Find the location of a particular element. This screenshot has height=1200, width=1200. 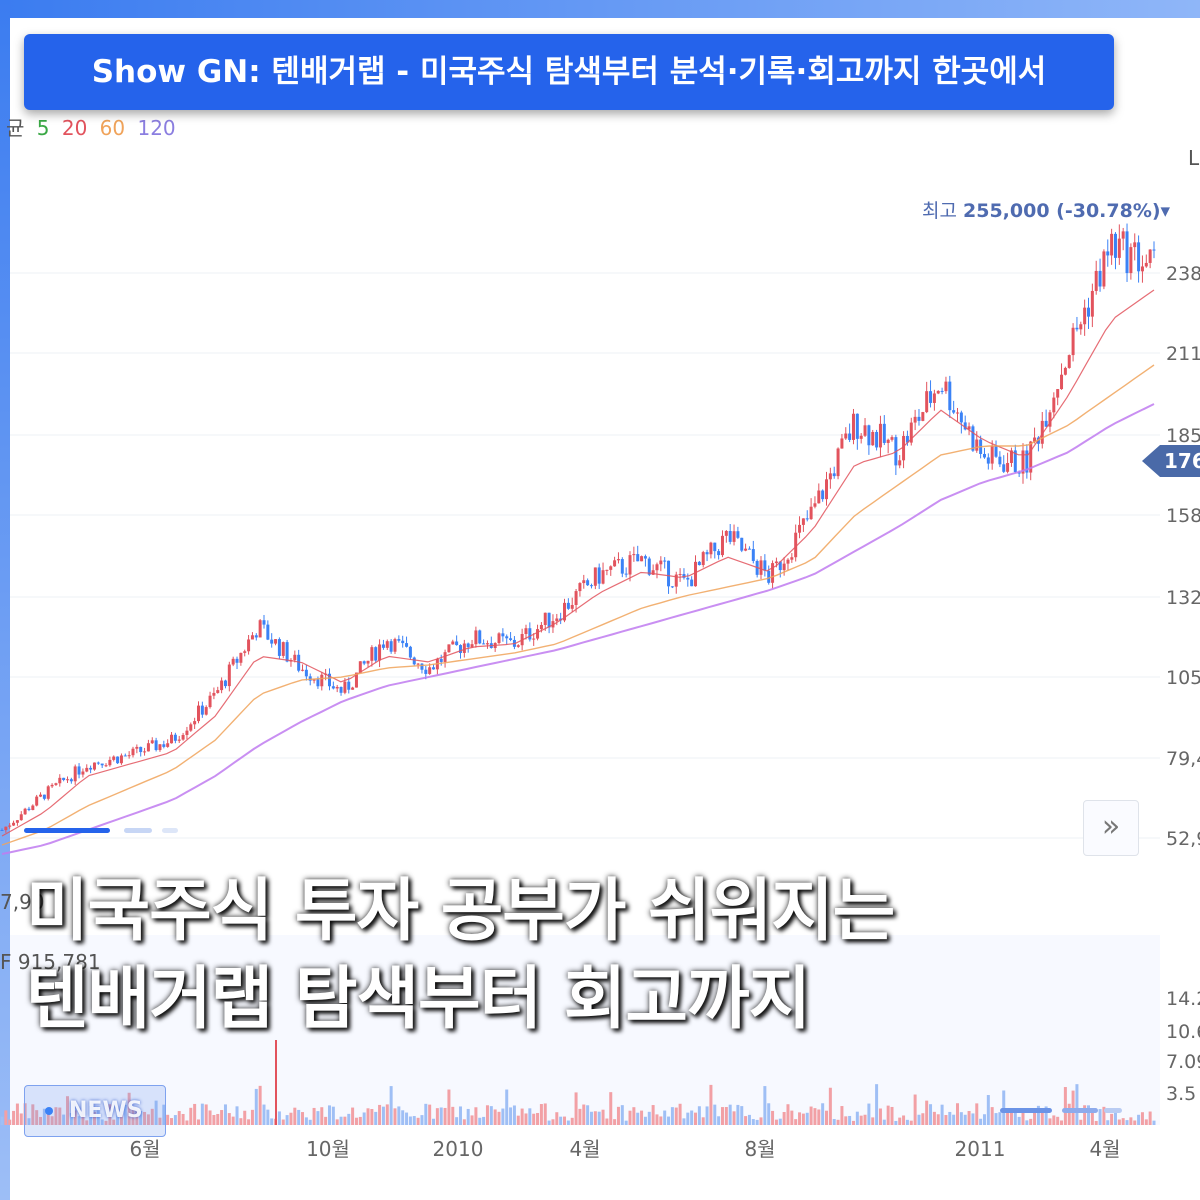

ma-legend-5: 5 is located at coordinates (43, 128).